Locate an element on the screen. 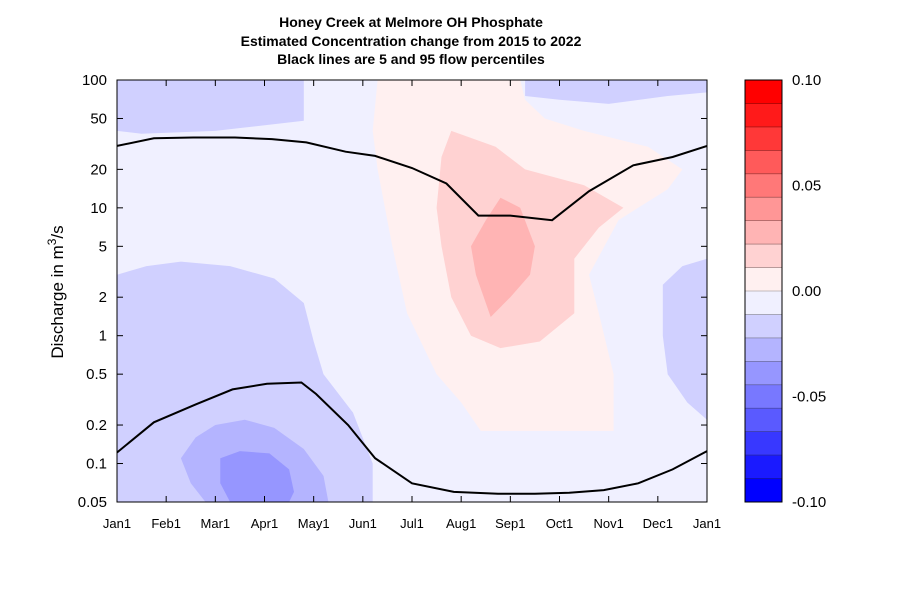 The height and width of the screenshot is (600, 900). percentile-line-high is located at coordinates (412, 179).